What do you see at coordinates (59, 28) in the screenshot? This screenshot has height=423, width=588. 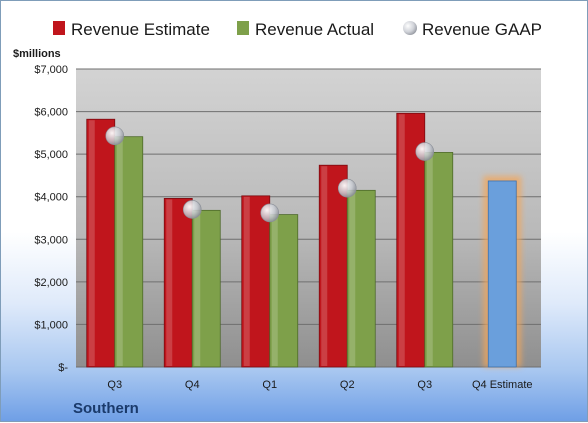 I see `legend-swatch-estimate` at bounding box center [59, 28].